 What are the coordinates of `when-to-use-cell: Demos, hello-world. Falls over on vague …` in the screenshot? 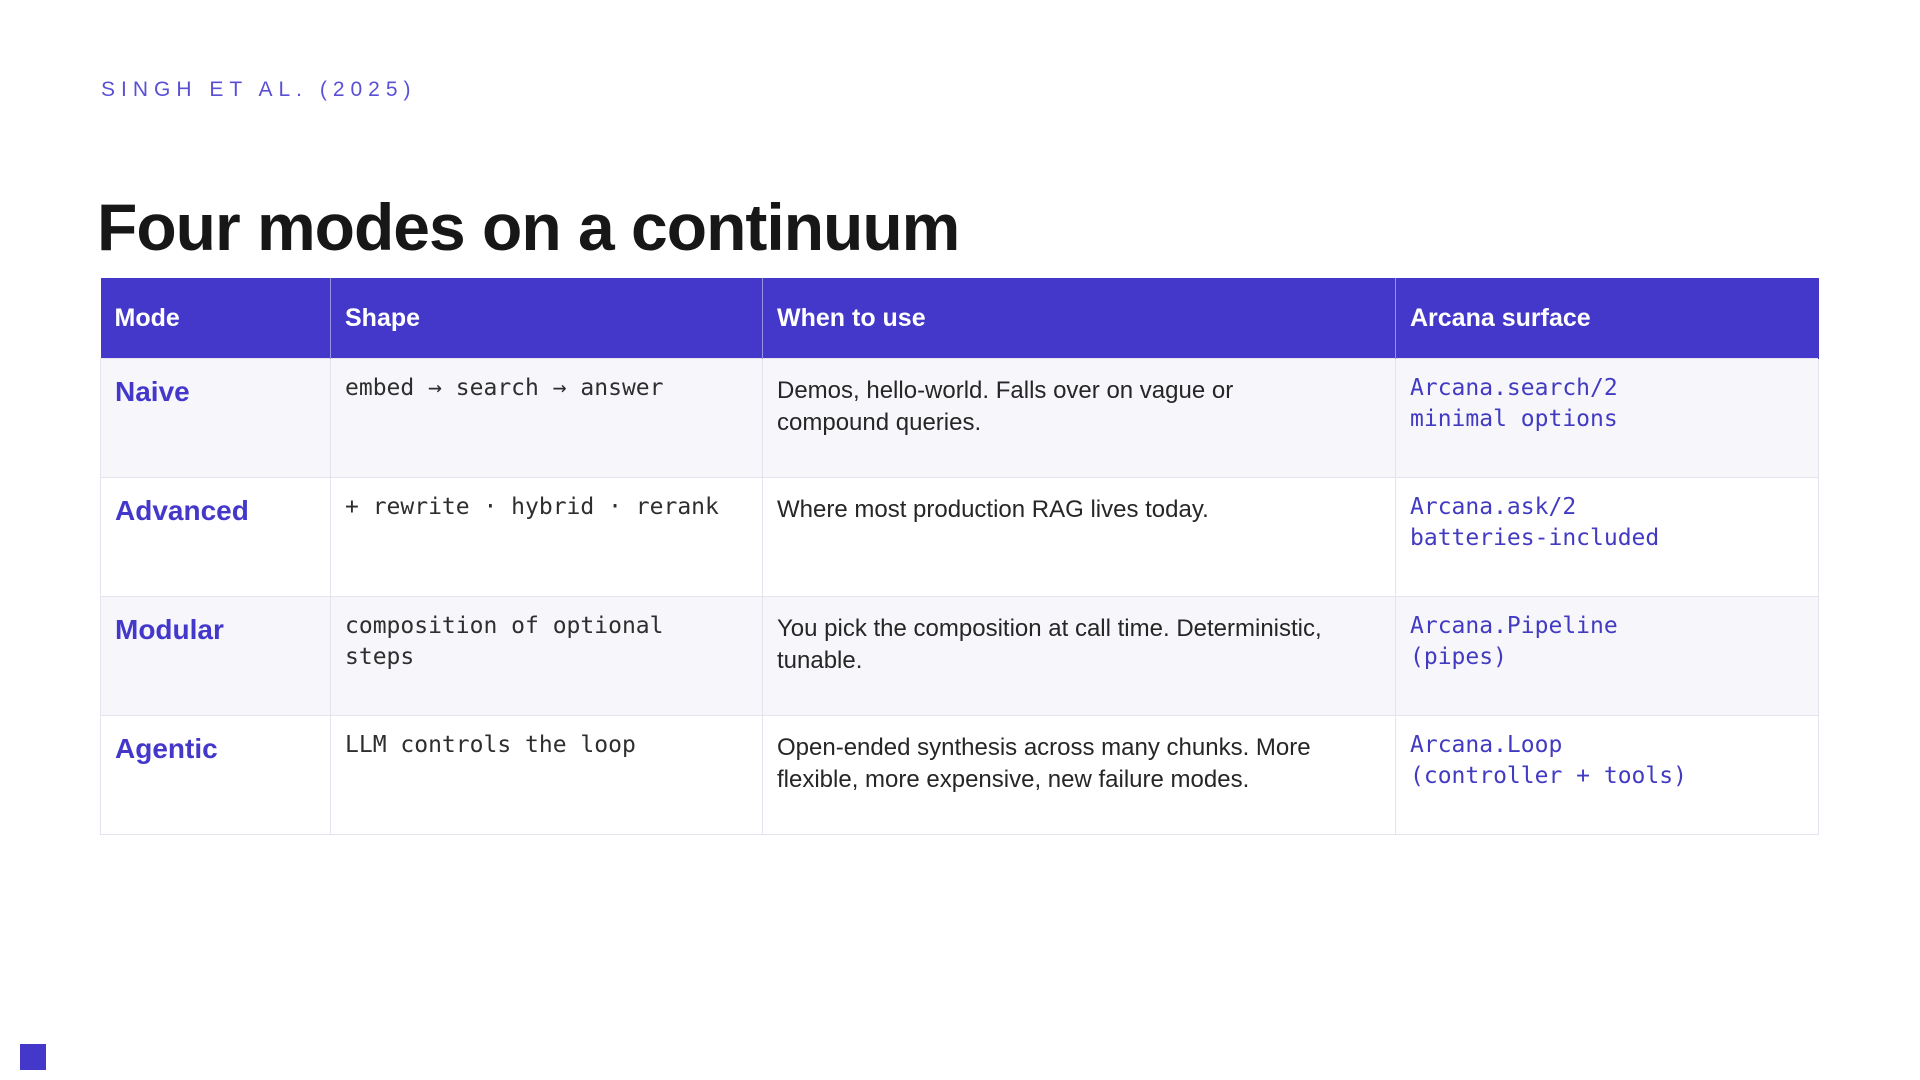 It's located at (1079, 418).